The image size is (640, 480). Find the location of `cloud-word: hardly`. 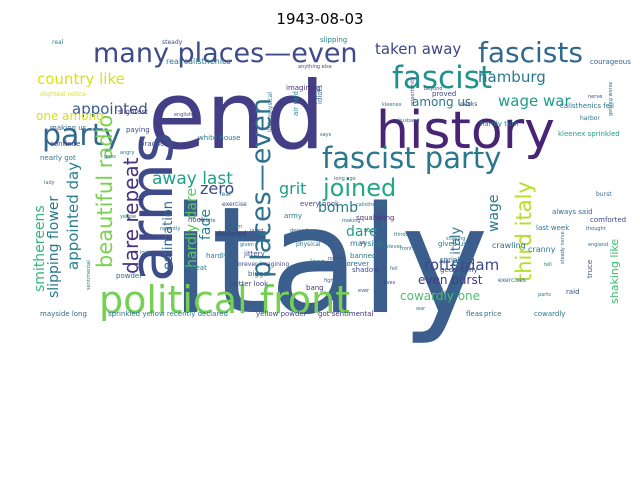

cloud-word: hardly is located at coordinates (217, 256).